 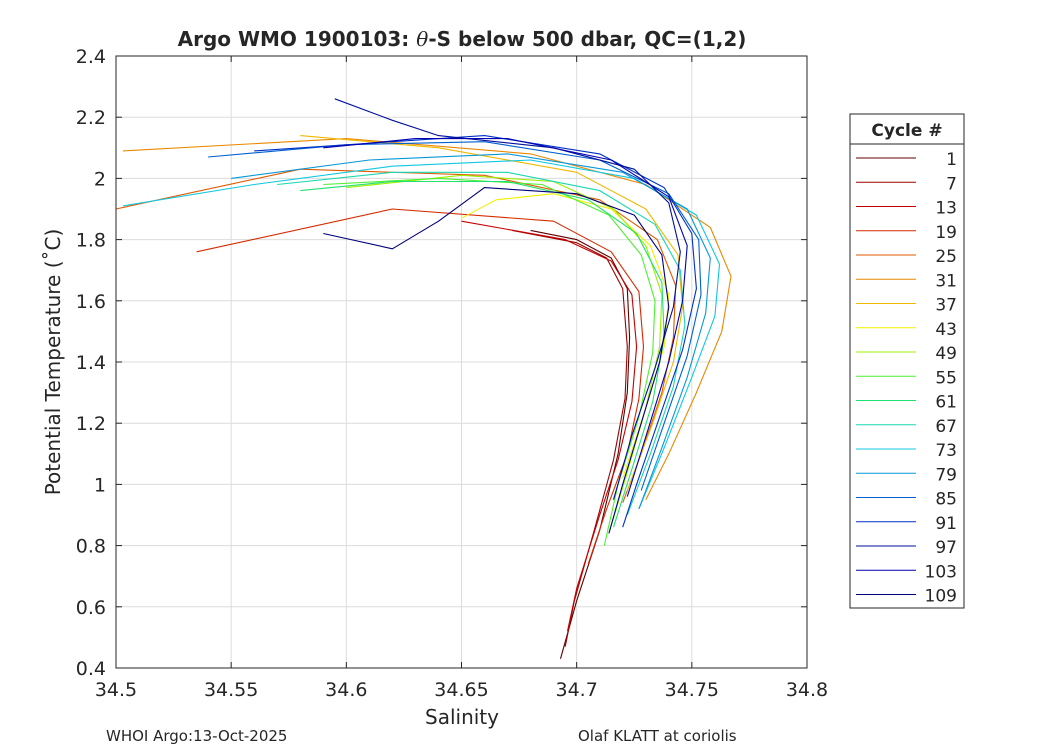 I want to click on y-tick-label: 1, so click(x=100, y=485).